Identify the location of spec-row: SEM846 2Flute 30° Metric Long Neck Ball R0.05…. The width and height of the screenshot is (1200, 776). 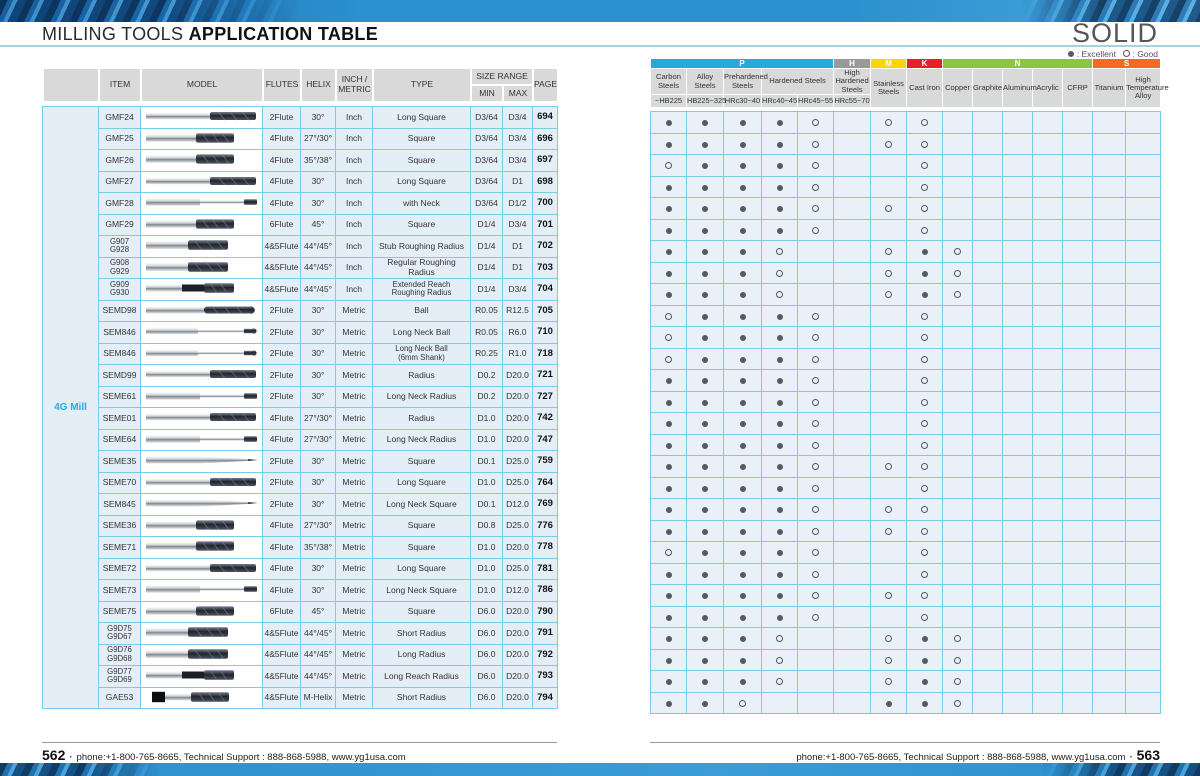
(300, 332).